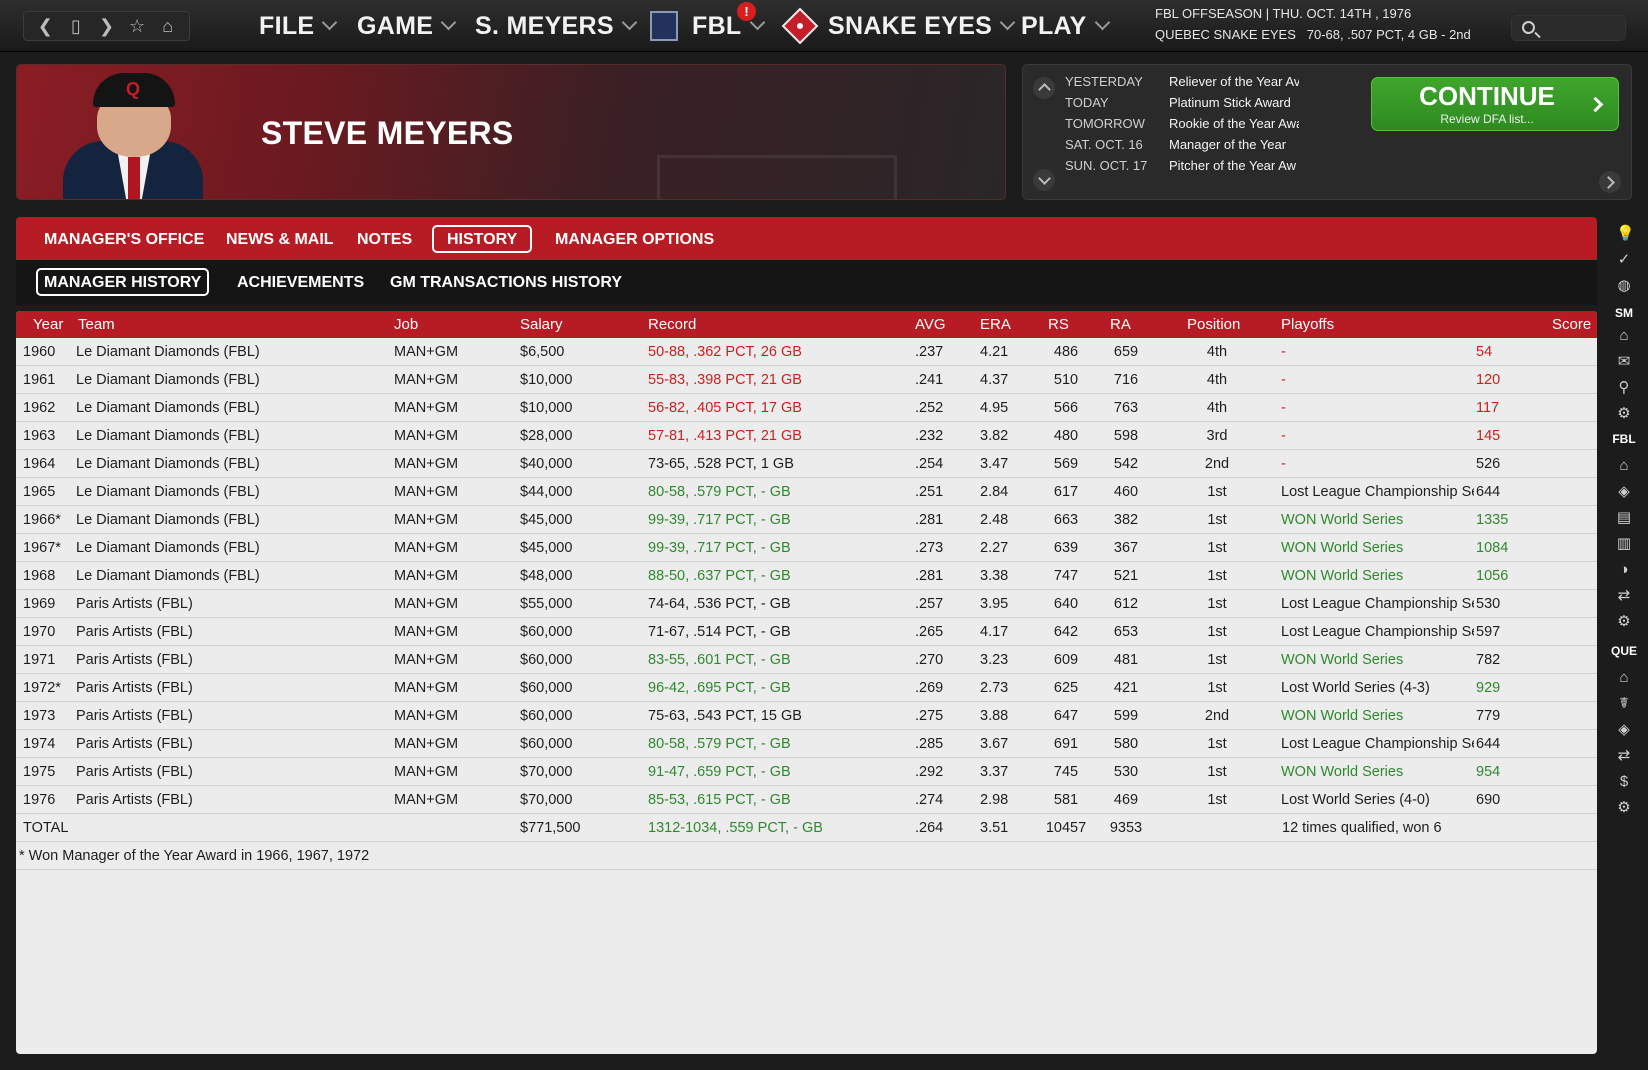  I want to click on tab-notes: NOTES, so click(385, 239).